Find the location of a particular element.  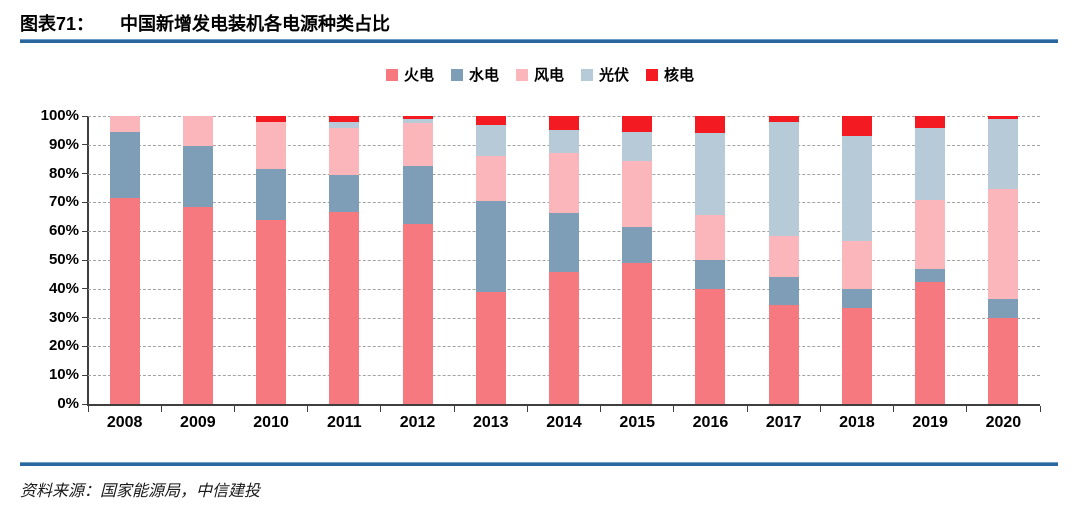

bar-2009 is located at coordinates (197, 260).